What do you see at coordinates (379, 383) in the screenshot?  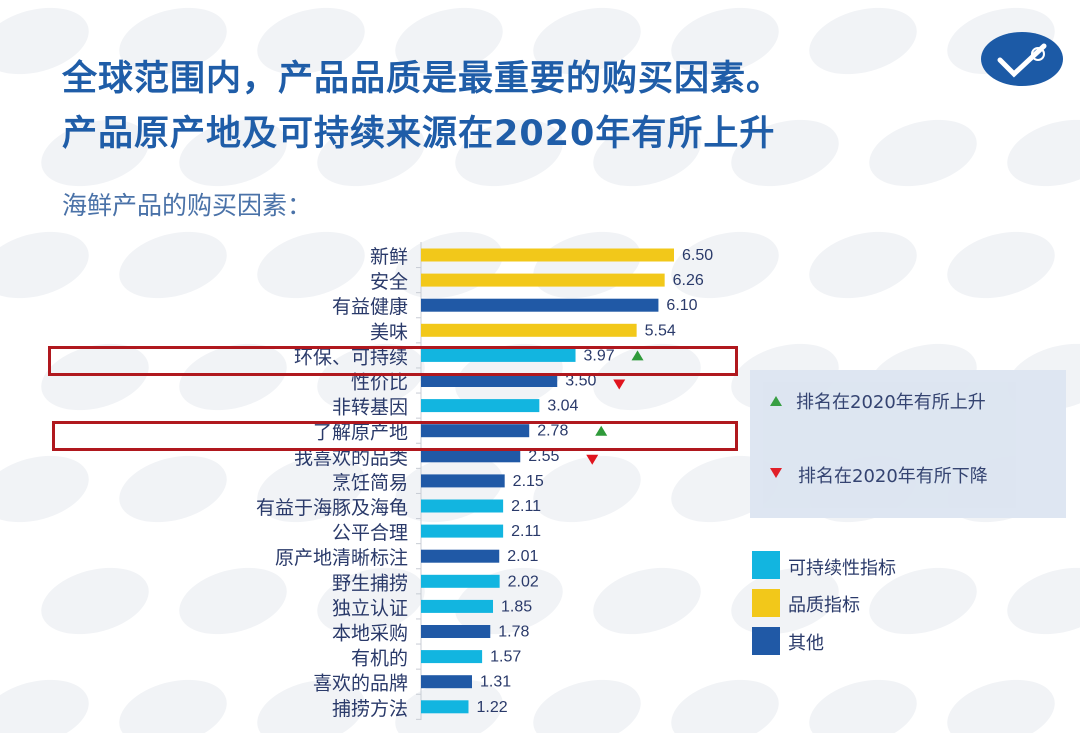 I see `category-label: 性价比` at bounding box center [379, 383].